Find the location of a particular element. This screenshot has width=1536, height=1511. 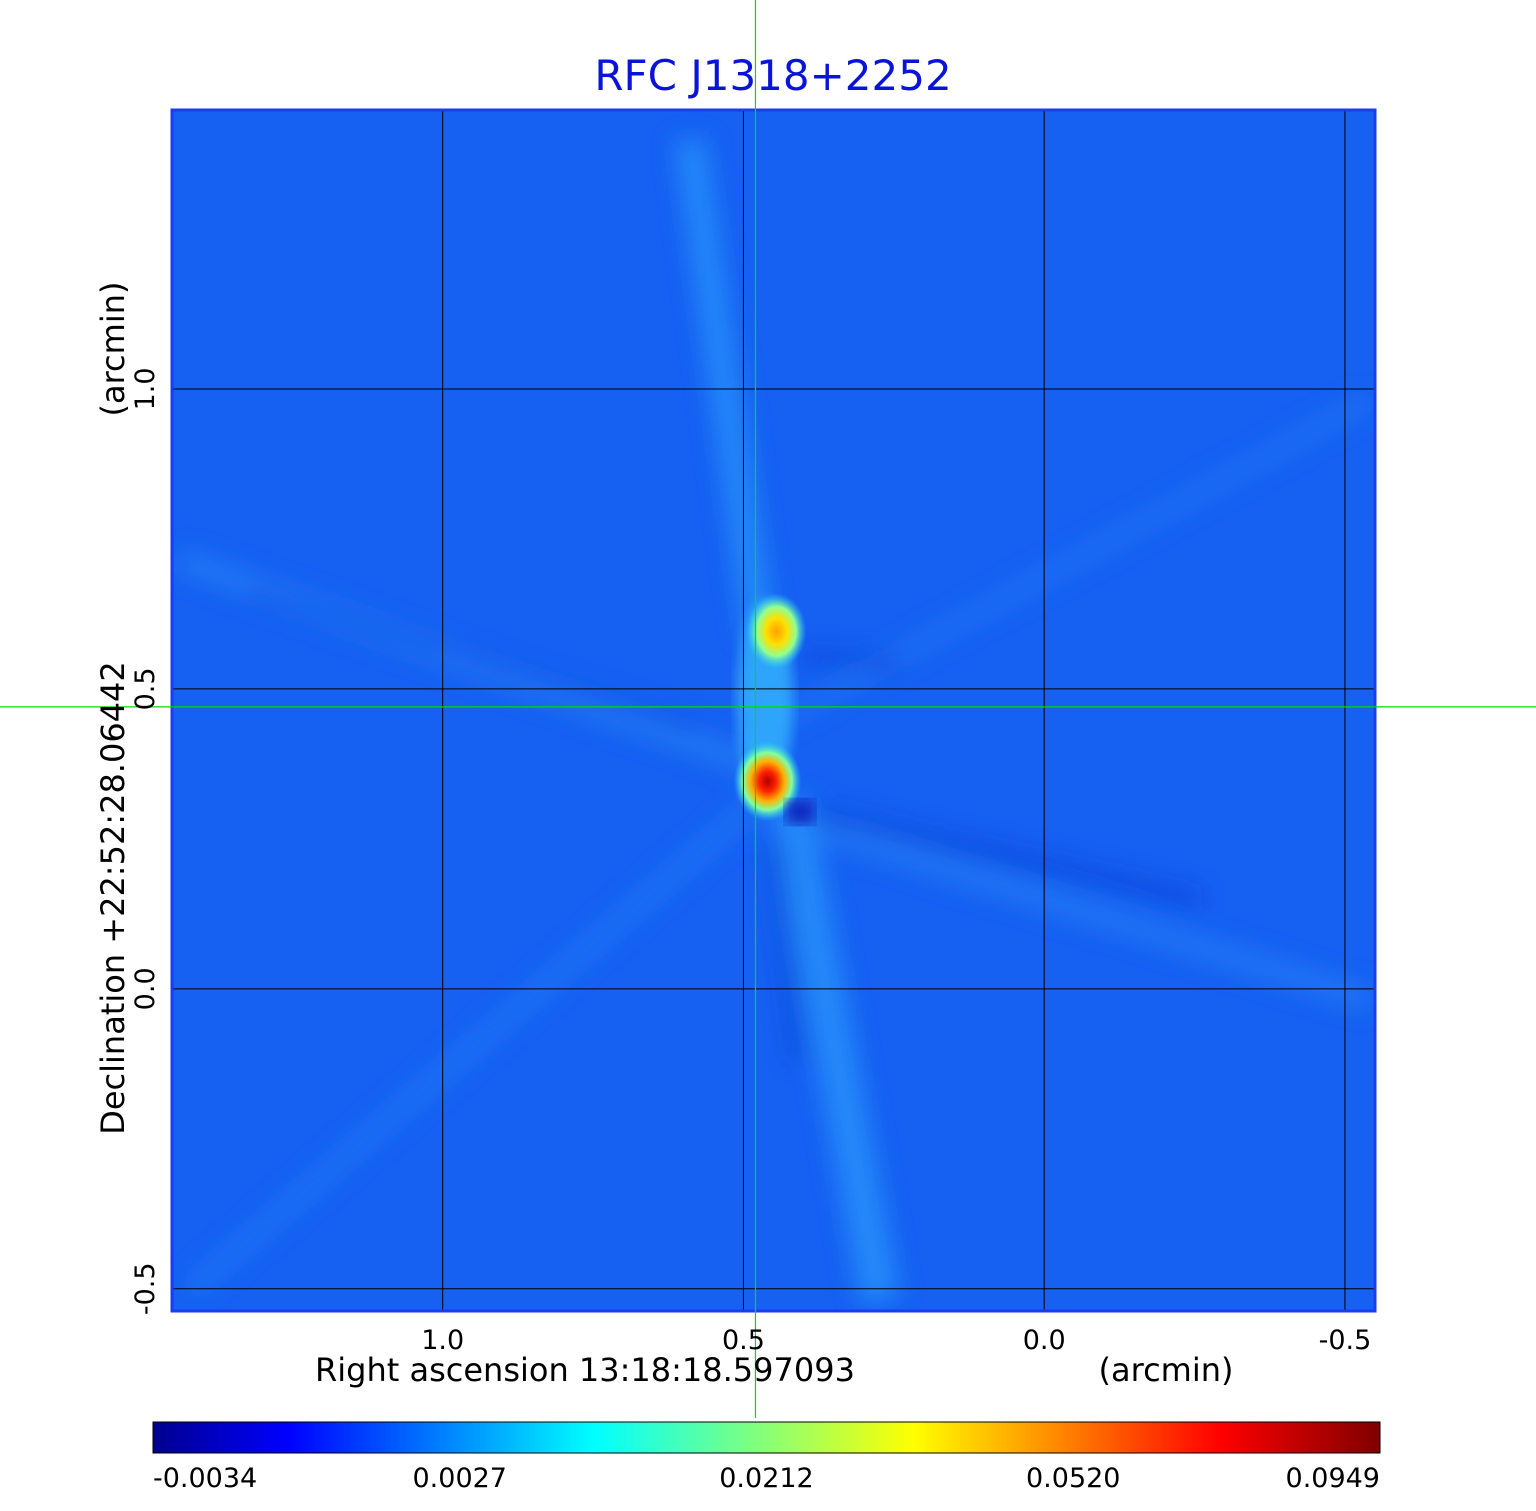

x-tick-label: 0.5 is located at coordinates (743, 1340).